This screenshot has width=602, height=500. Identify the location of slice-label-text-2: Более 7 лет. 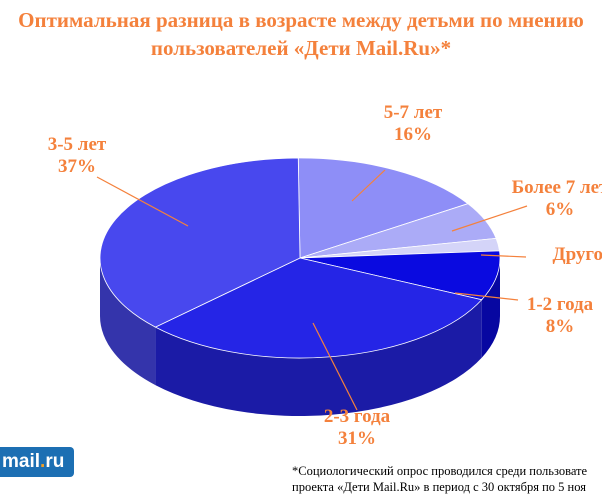
(557, 187).